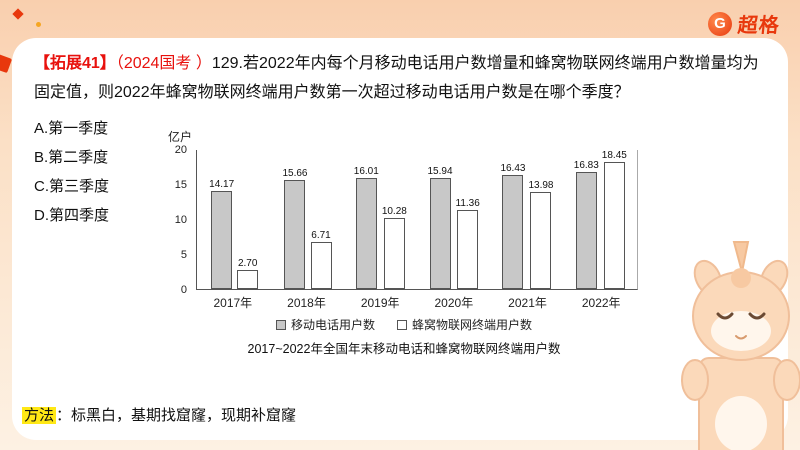 The image size is (800, 450). I want to click on option-b: B.第二季度, so click(71, 157).